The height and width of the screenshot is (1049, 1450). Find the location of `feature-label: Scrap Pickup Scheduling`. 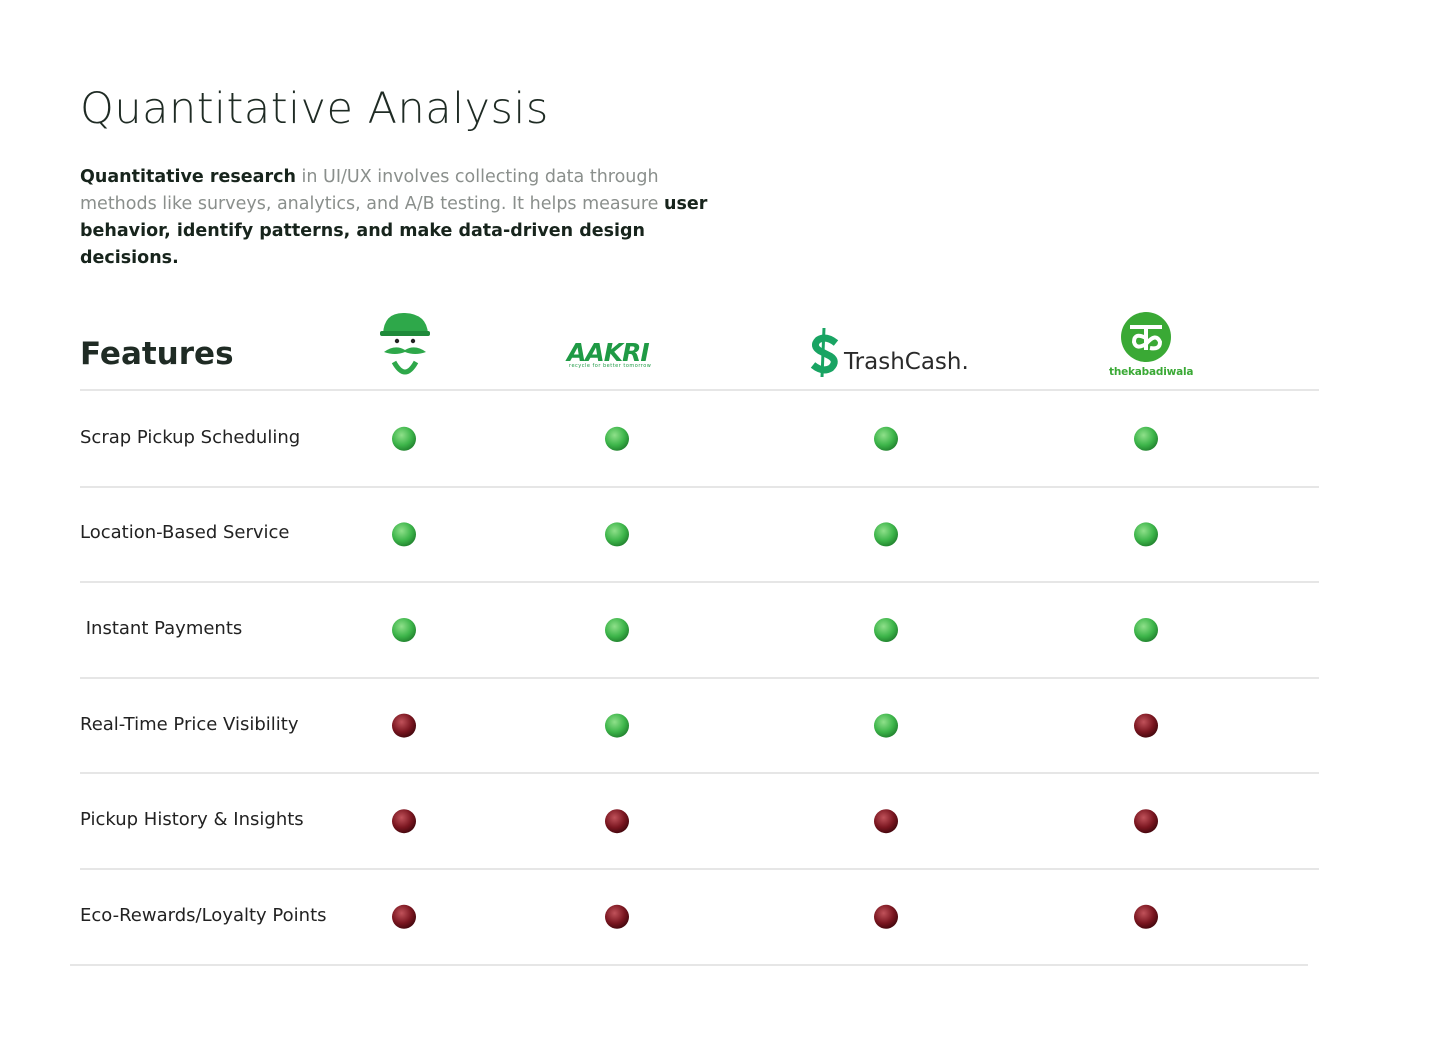

feature-label: Scrap Pickup Scheduling is located at coordinates (190, 437).